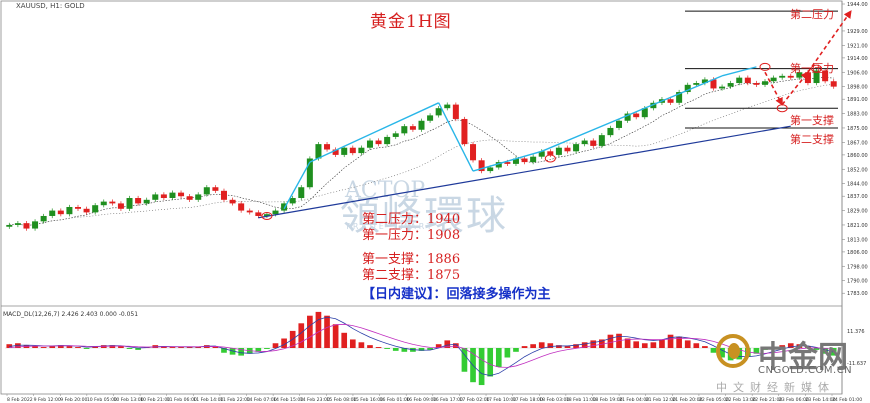  Describe the element at coordinates (817, 68) in the screenshot. I see `pivot-circle-r1` at that location.